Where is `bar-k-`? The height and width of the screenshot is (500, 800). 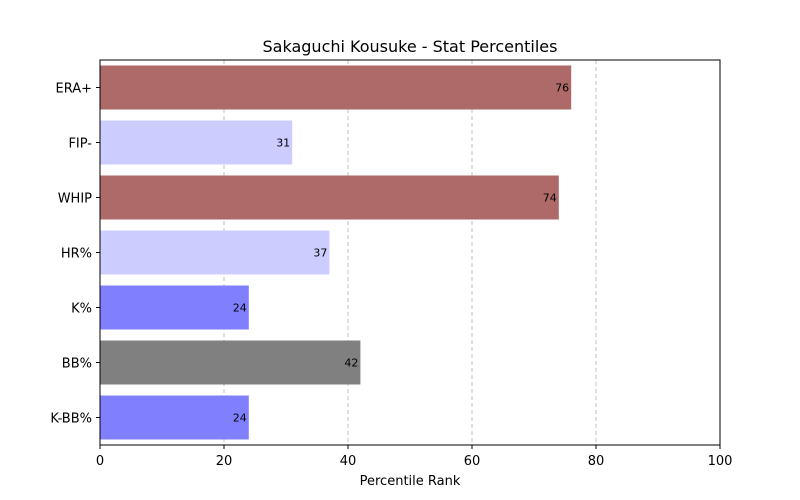
bar-k- is located at coordinates (174, 307).